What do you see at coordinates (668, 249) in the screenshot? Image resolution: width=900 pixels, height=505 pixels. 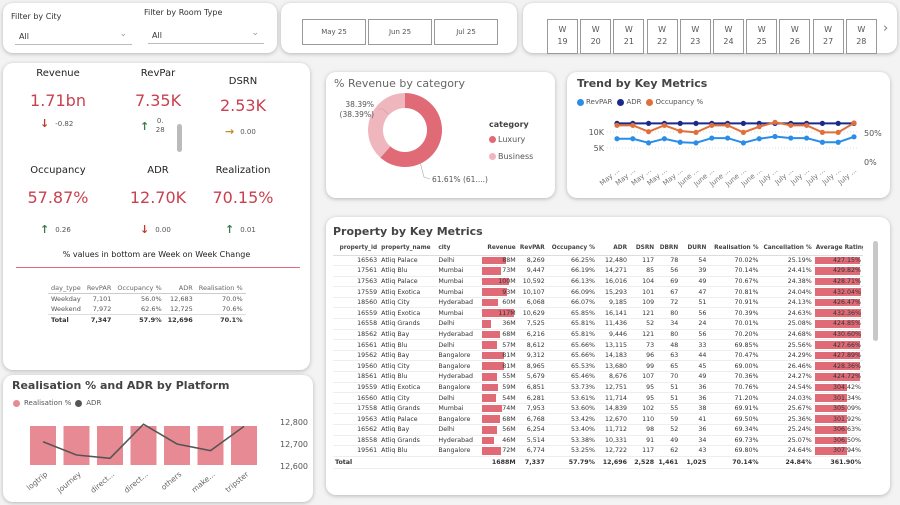 I see `column-header: DBRN` at bounding box center [668, 249].